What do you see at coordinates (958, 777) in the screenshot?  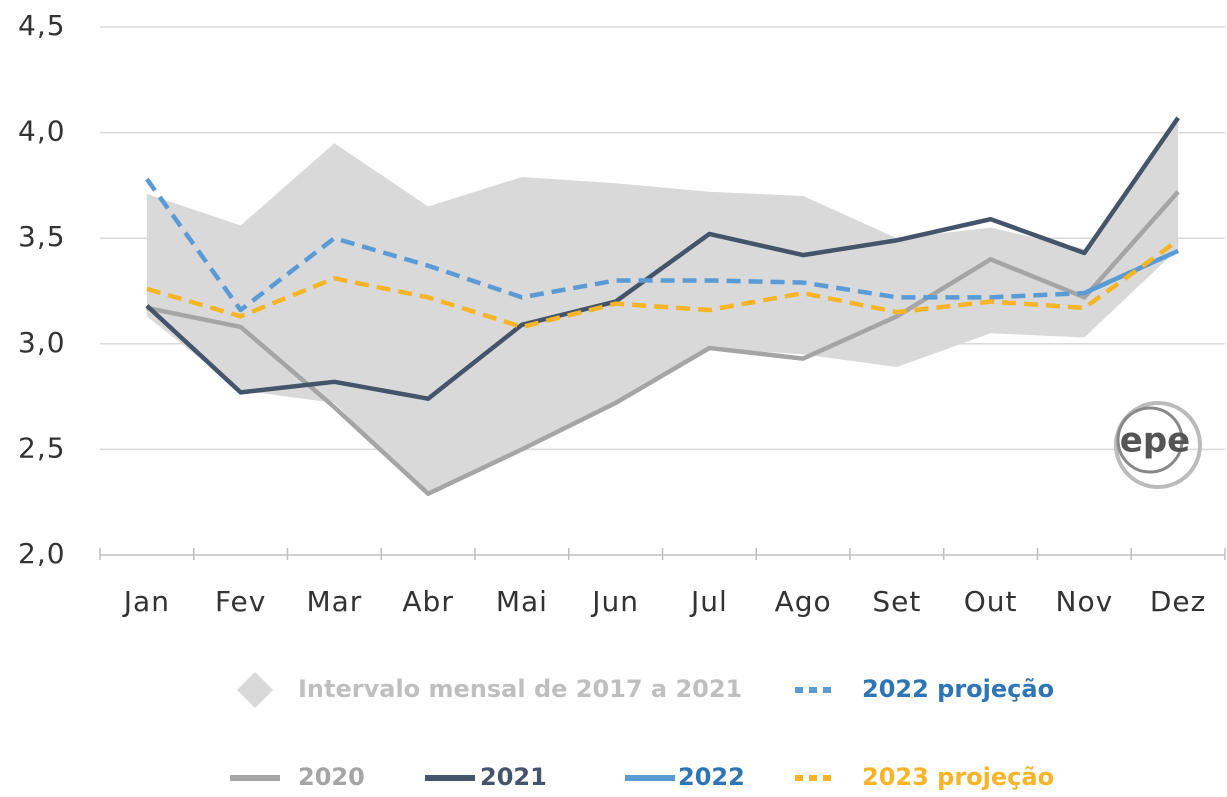 I see `legend-label: 2023 projeção` at bounding box center [958, 777].